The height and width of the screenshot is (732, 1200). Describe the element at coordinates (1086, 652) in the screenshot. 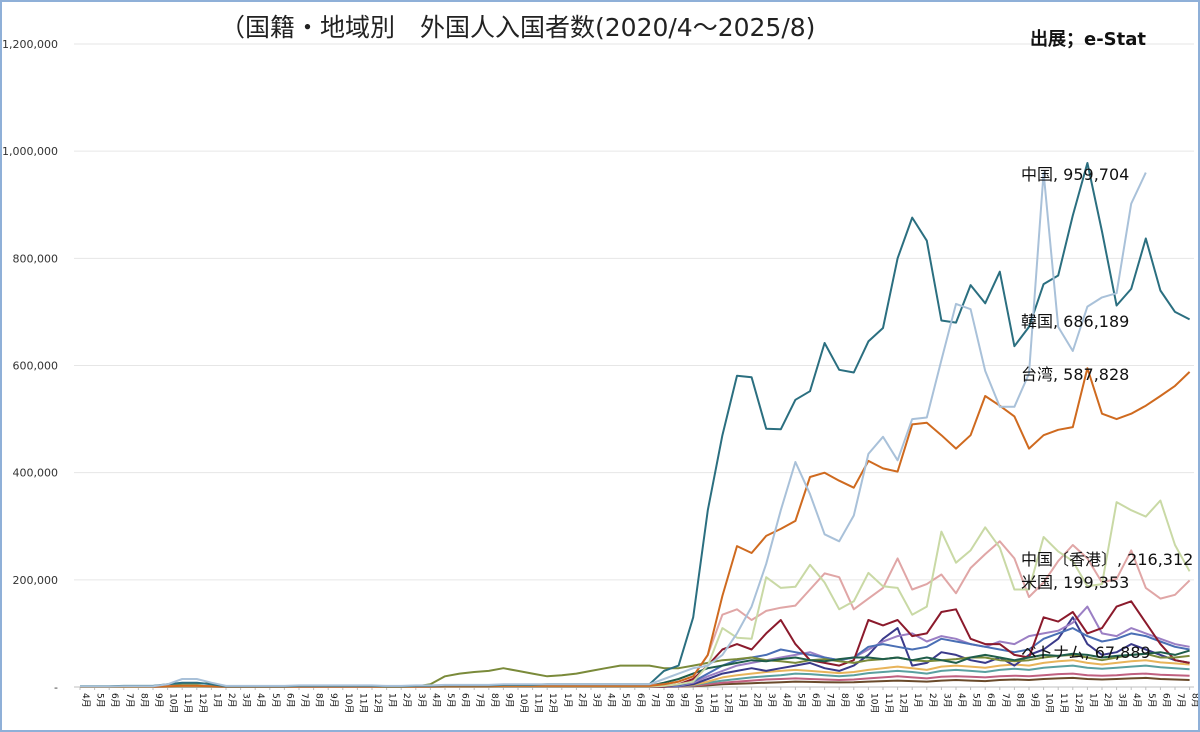

I see `series-end-label: ベトナム, 67,889` at that location.